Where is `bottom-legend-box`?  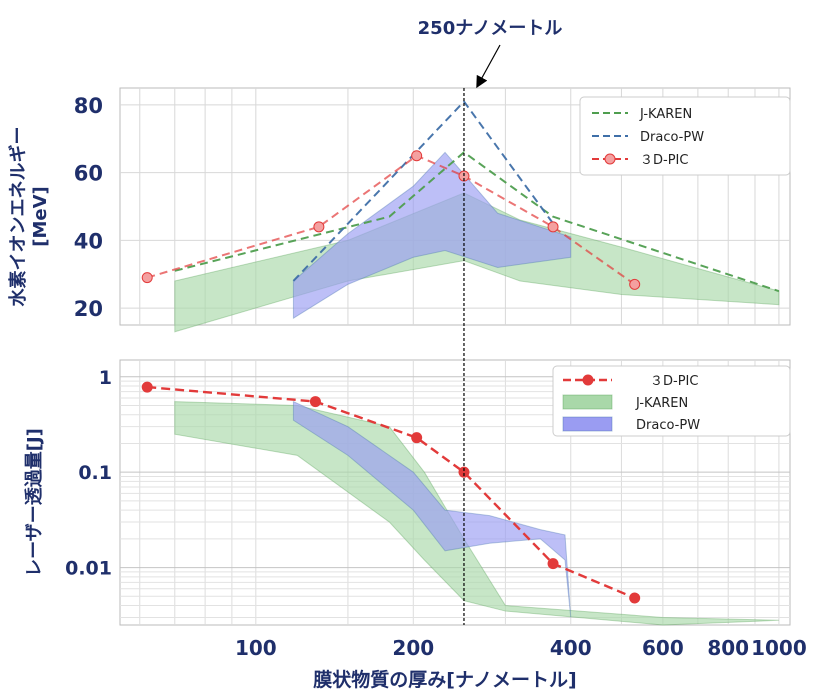
bottom-legend-box is located at coordinates (671, 401).